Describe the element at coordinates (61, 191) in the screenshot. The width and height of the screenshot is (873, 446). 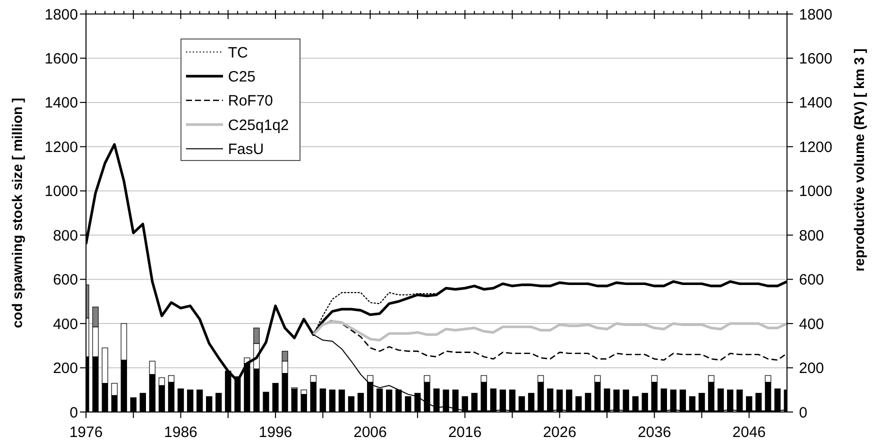
I see `y-tick-label: 1000` at that location.